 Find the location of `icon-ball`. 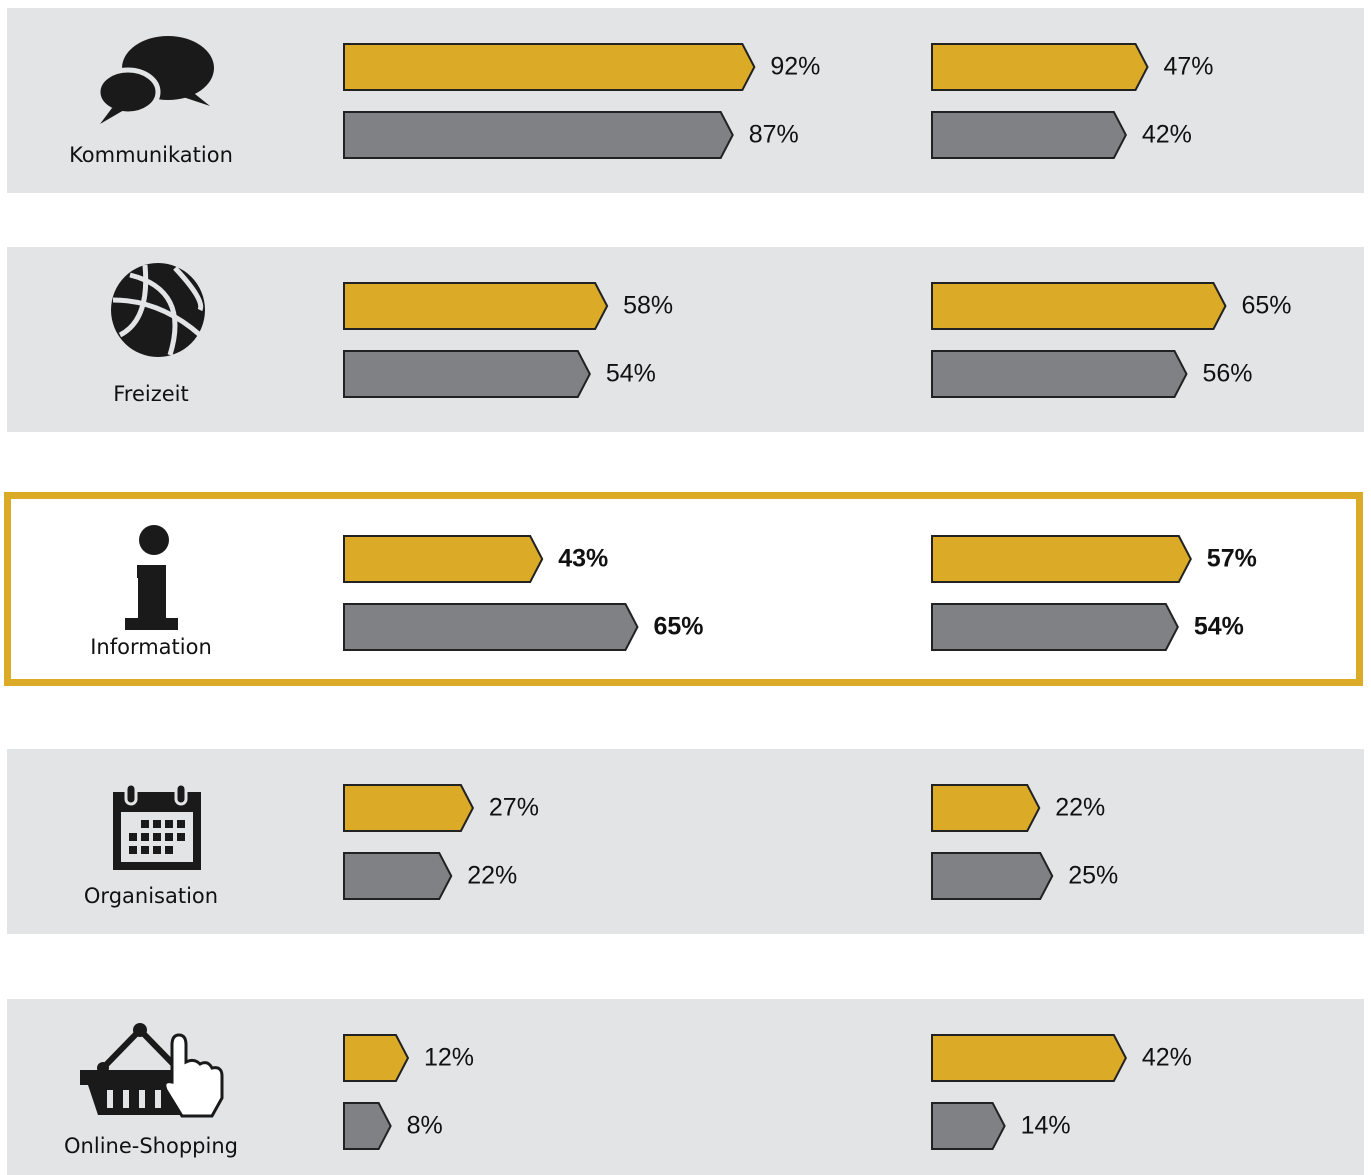

icon-ball is located at coordinates (158, 310).